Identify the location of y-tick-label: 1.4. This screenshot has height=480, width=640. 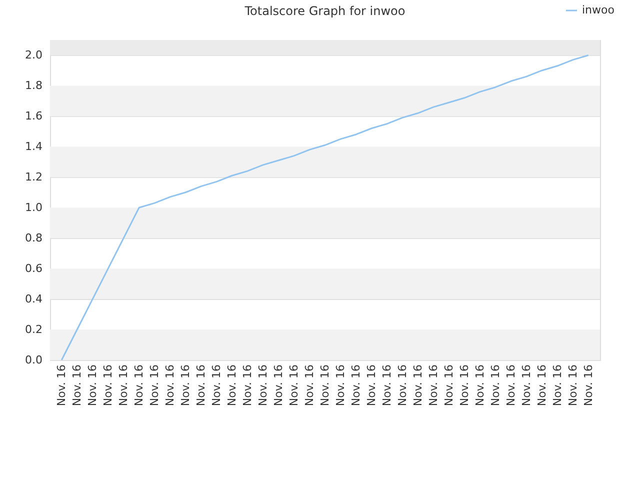
(33, 147).